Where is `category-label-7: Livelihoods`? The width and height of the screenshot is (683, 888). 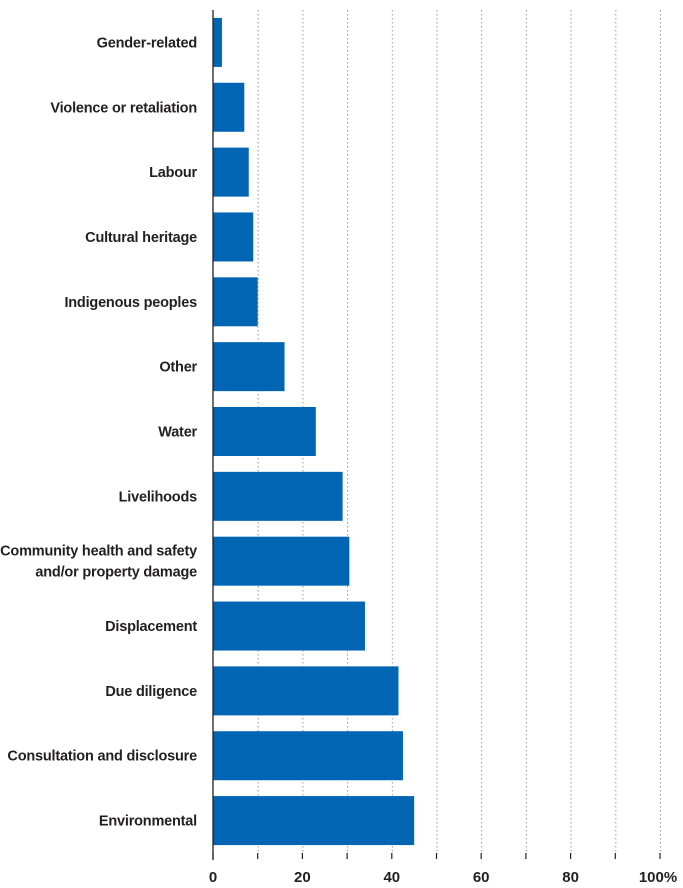 category-label-7: Livelihoods is located at coordinates (158, 497).